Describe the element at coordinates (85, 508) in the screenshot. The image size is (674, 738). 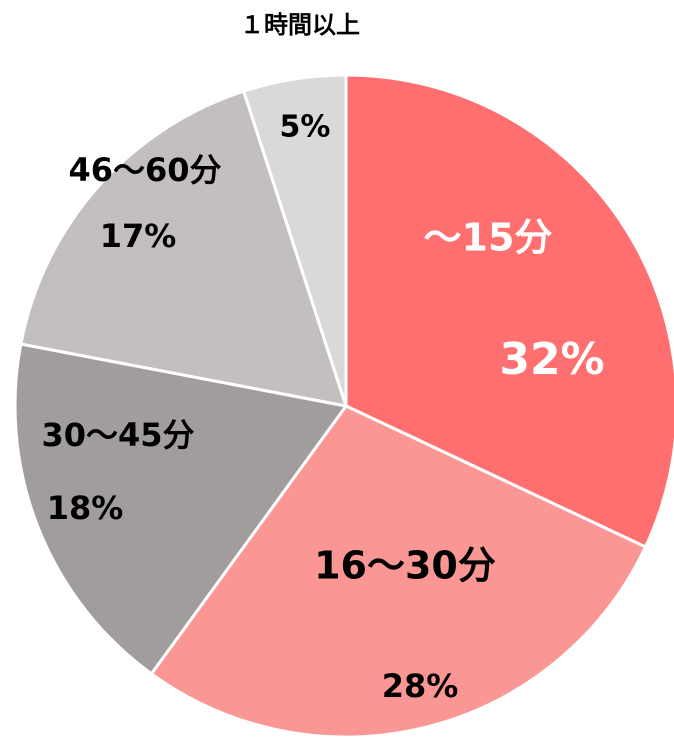
I see `value-label: 18%` at that location.